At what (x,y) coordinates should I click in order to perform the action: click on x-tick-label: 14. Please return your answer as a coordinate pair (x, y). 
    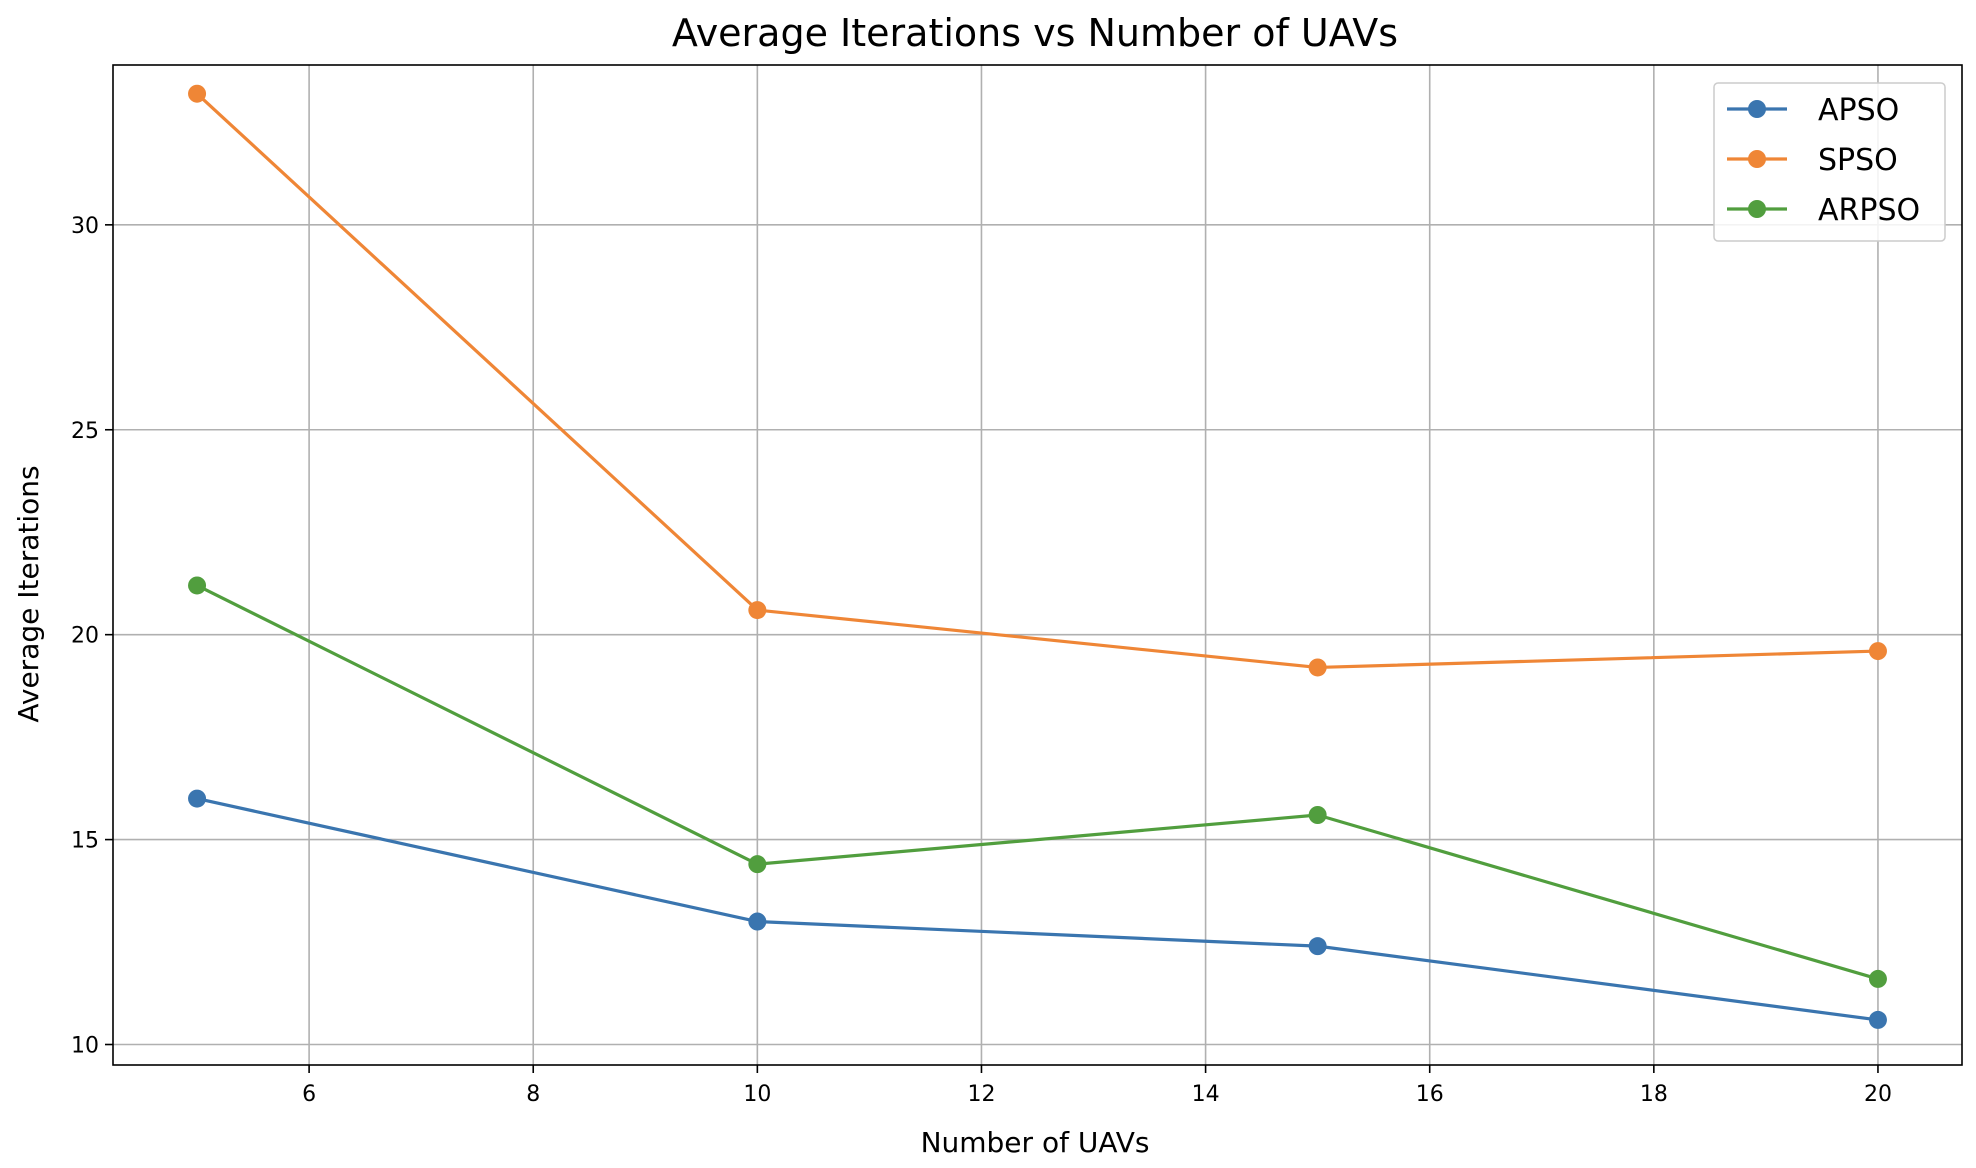
    Looking at the image, I should click on (1206, 1094).